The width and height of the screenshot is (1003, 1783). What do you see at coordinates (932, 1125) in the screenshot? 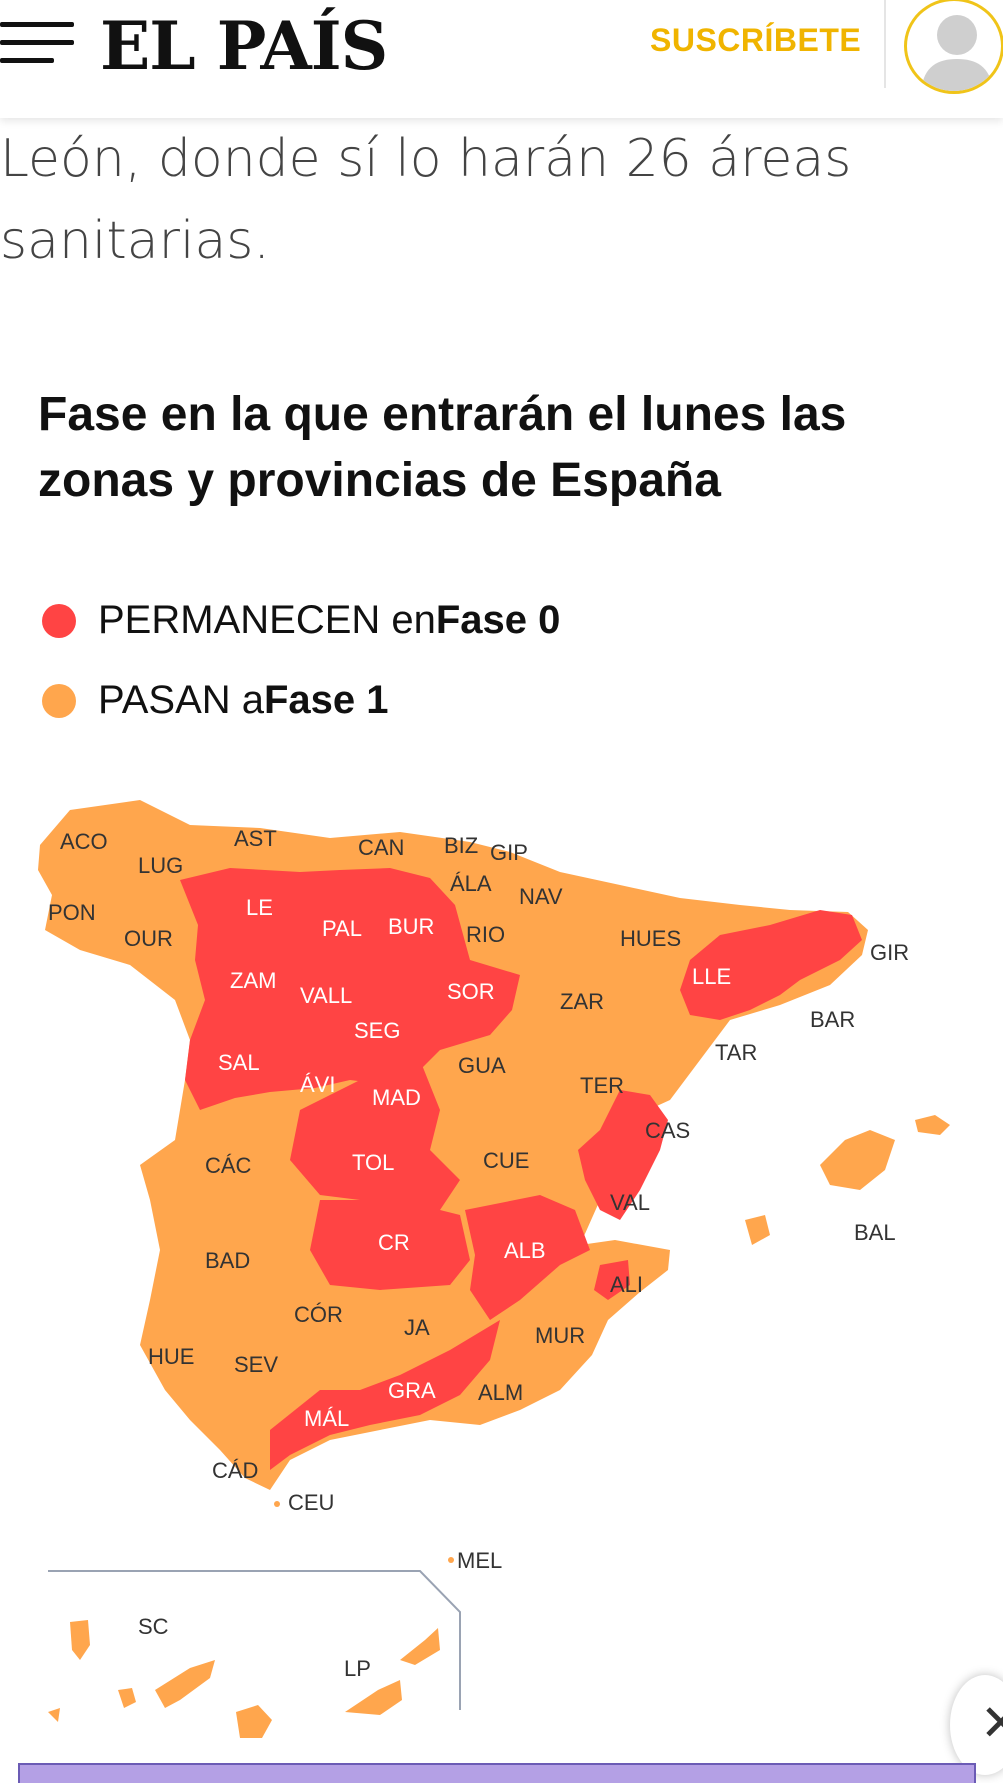
I see `menorca-island` at bounding box center [932, 1125].